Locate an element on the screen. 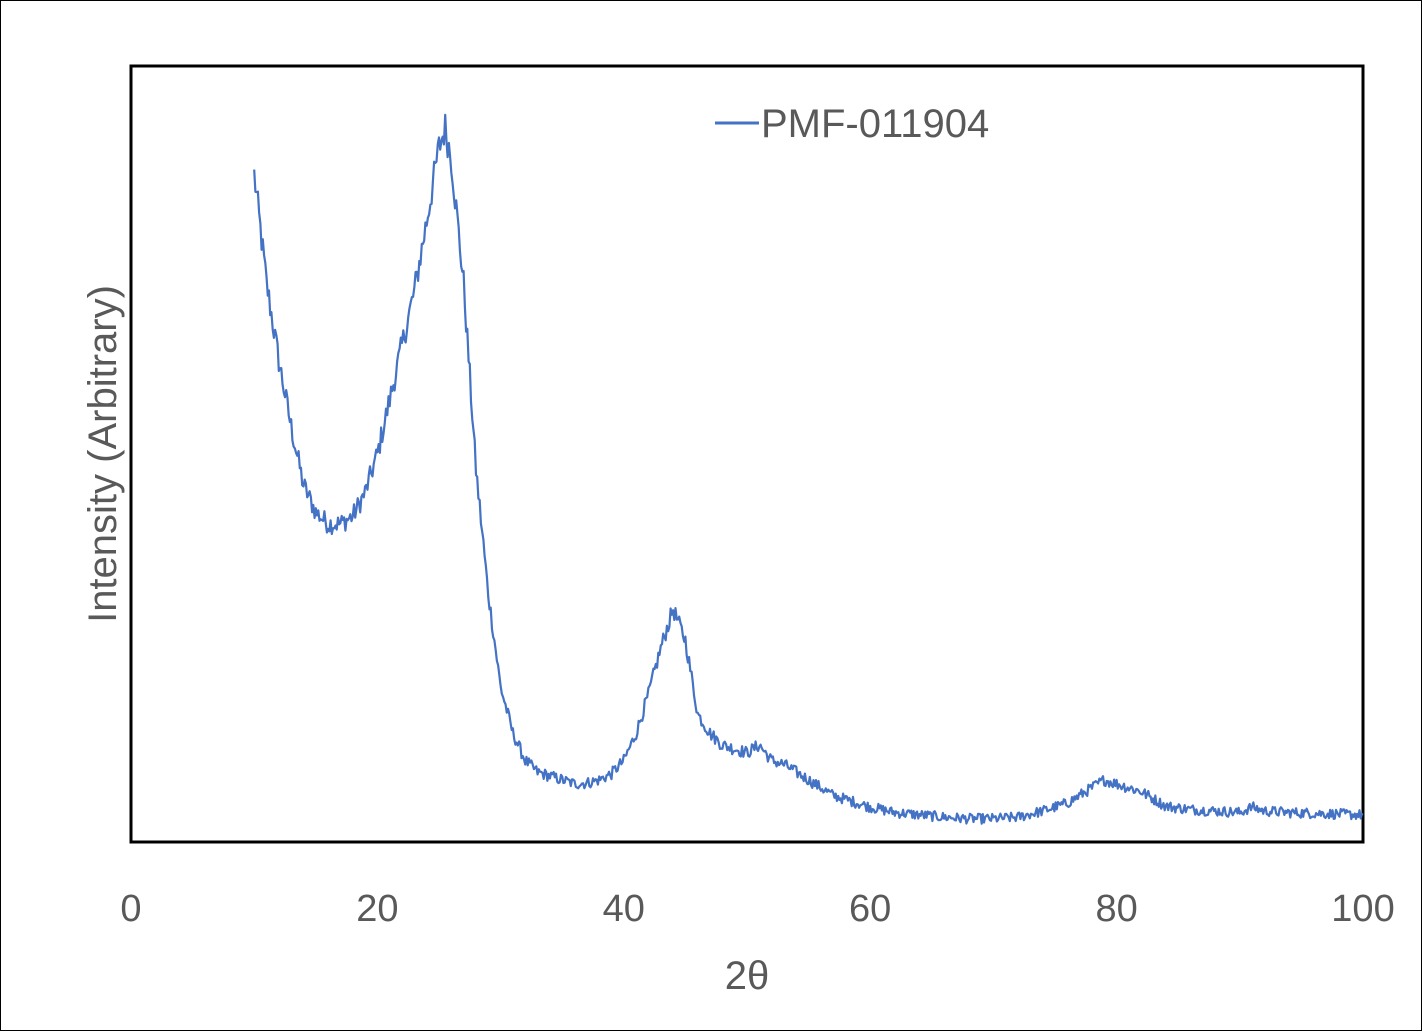  x-tick-label: 20 is located at coordinates (377, 909).